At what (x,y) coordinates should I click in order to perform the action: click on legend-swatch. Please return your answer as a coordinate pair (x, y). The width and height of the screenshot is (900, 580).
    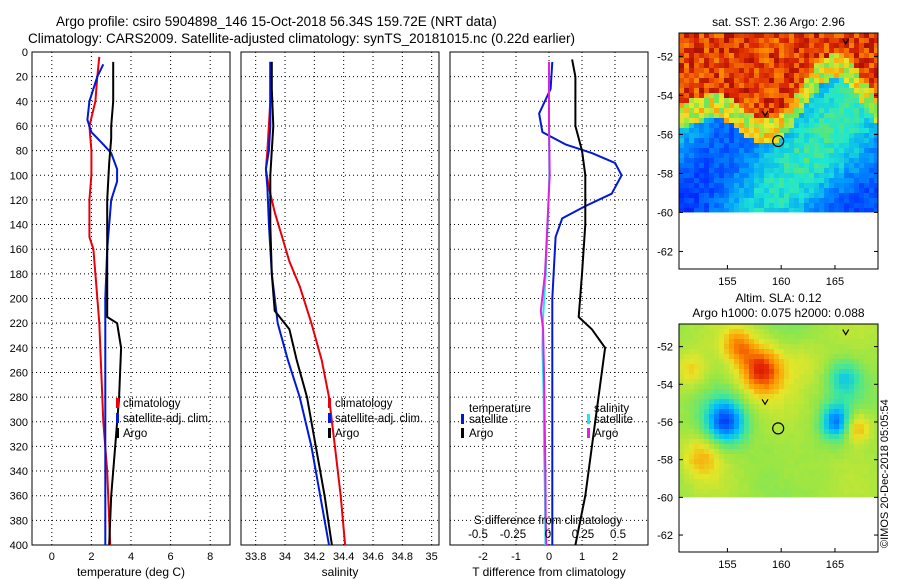
    Looking at the image, I should click on (117, 403).